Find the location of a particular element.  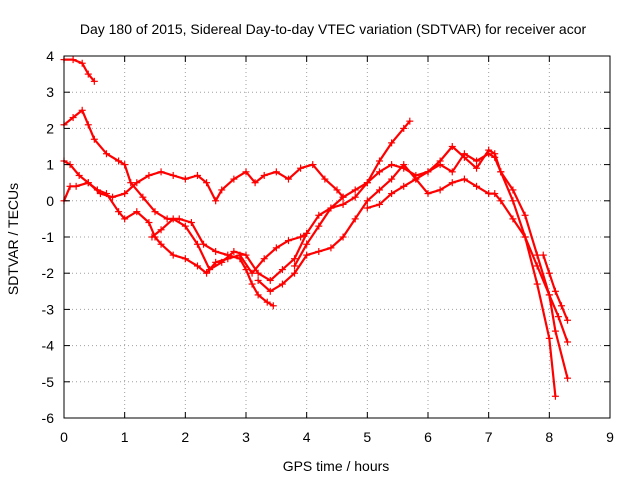

x-tick-label: 0 is located at coordinates (64, 437).